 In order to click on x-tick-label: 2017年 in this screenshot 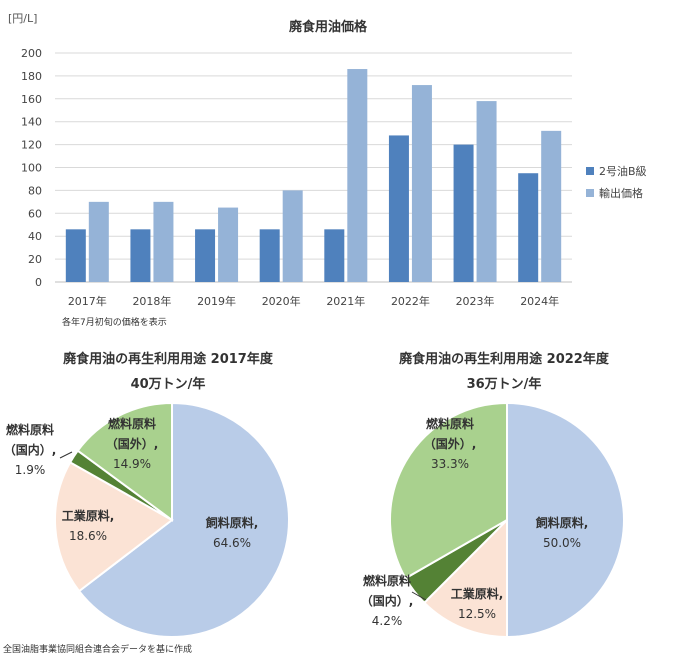, I will do `click(87, 301)`.